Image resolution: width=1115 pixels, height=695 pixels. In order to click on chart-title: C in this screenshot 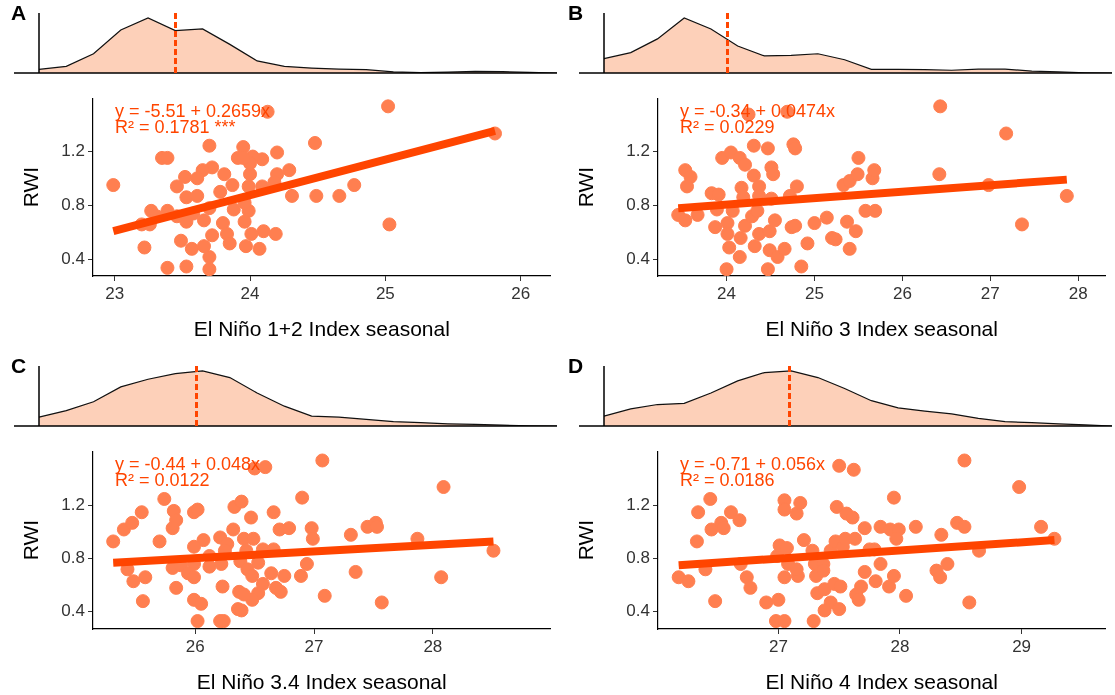, I will do `click(19, 366)`.